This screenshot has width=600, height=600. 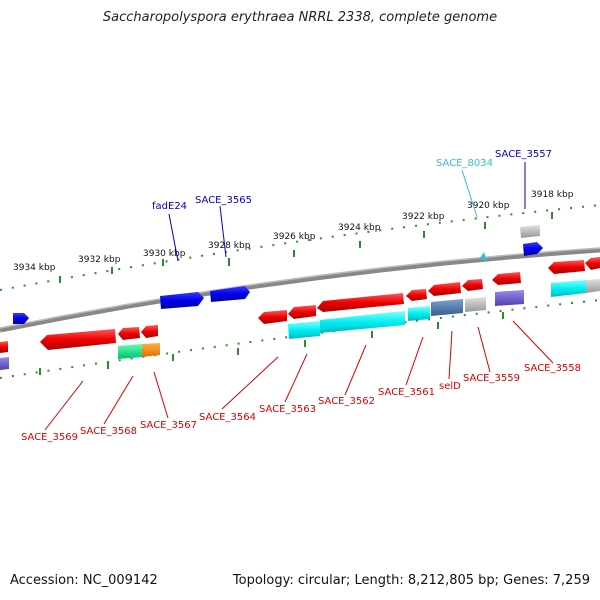 What do you see at coordinates (168, 425) in the screenshot?
I see `gene-label-sace-3567: SACE_3567` at bounding box center [168, 425].